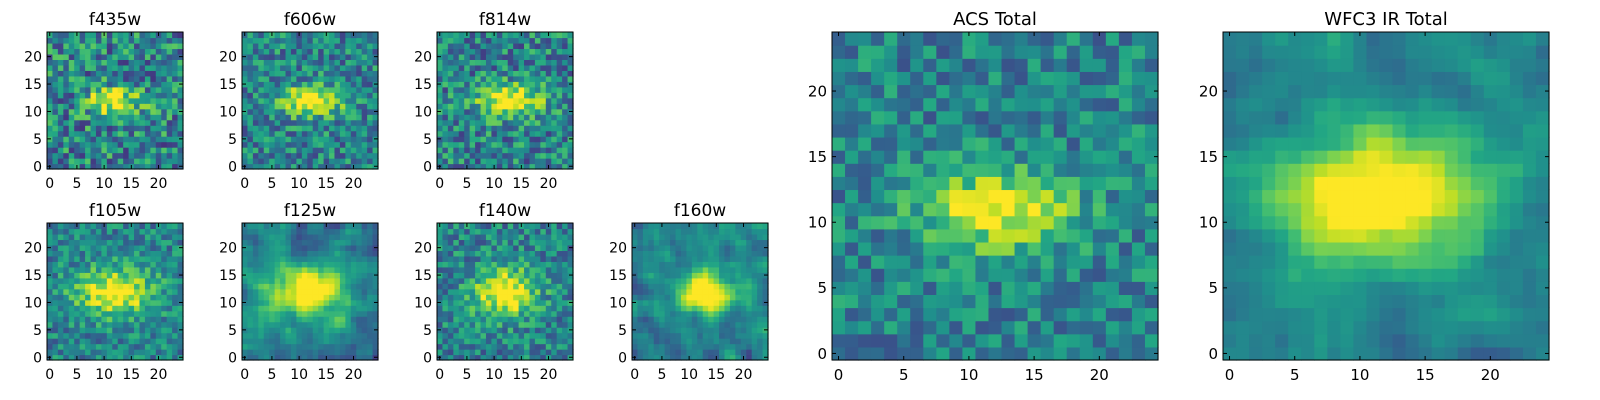 This screenshot has width=1600, height=400. What do you see at coordinates (689, 375) in the screenshot?
I see `x-tick-label: 10` at bounding box center [689, 375].